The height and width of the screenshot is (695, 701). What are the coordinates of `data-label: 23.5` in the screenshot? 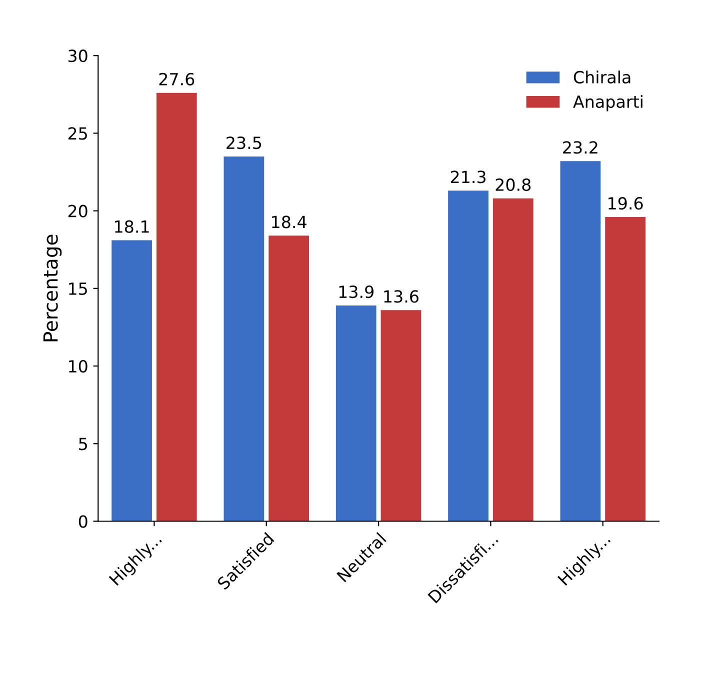 It's located at (244, 143).